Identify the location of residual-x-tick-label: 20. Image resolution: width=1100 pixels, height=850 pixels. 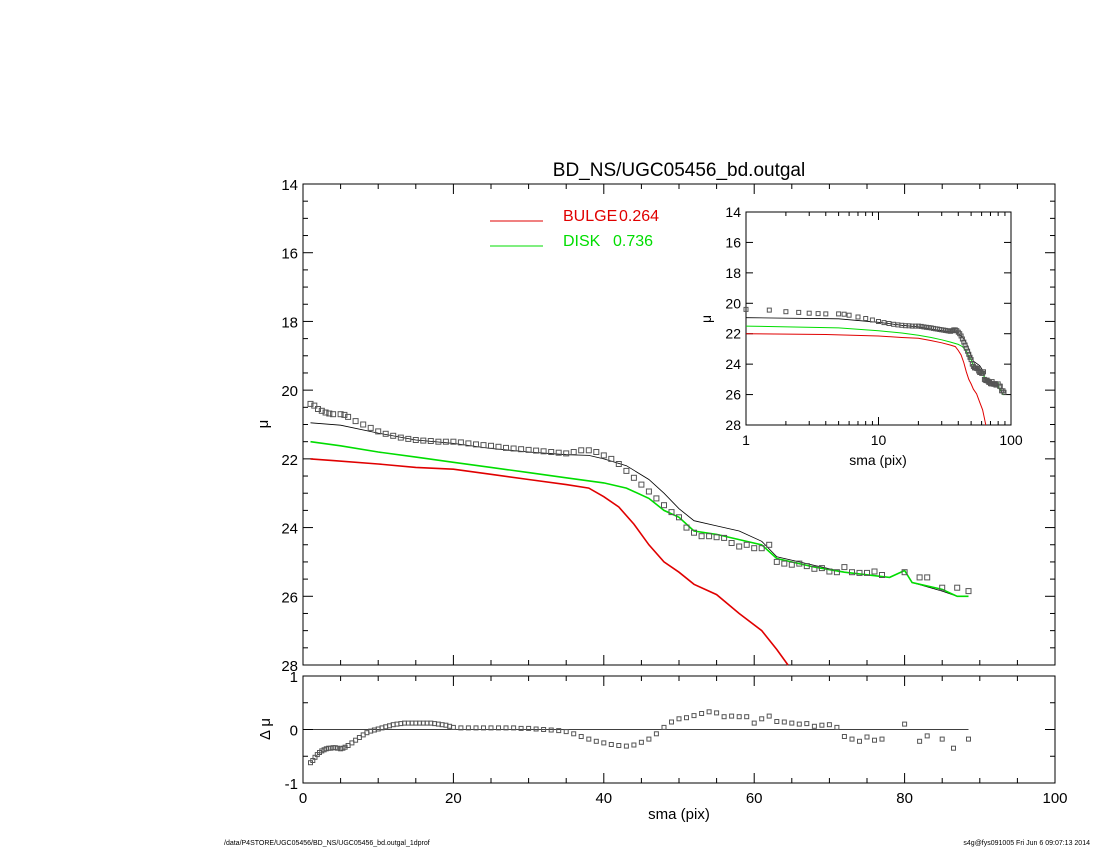
(453, 798).